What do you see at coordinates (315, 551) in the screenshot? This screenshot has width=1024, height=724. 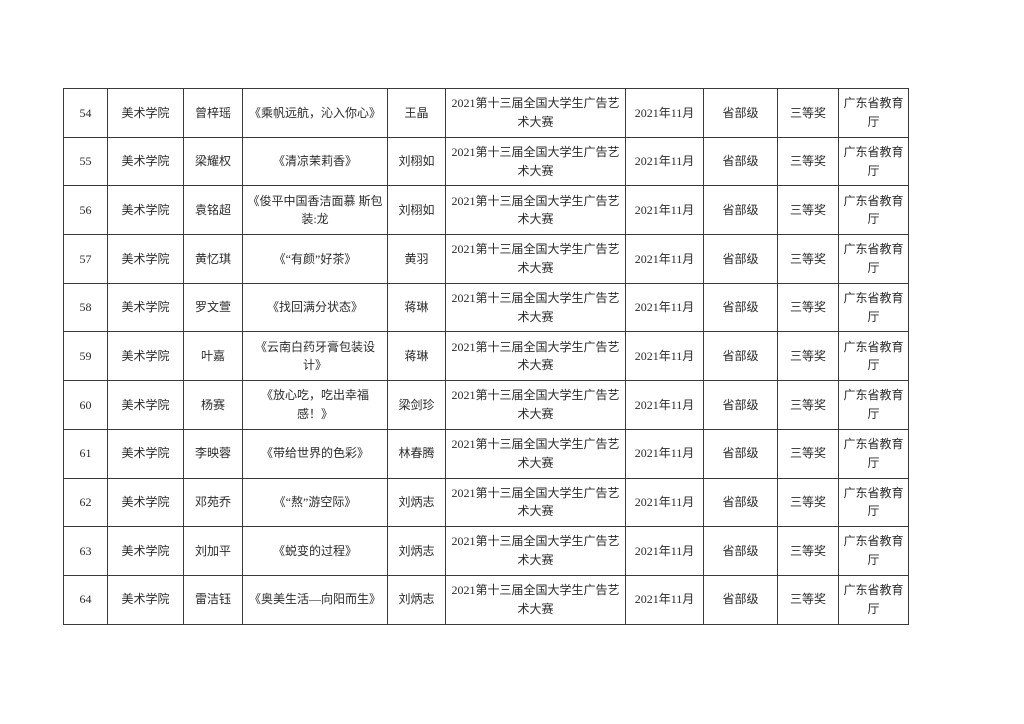 I see `cell-work-title: 《蜕变的过程》` at bounding box center [315, 551].